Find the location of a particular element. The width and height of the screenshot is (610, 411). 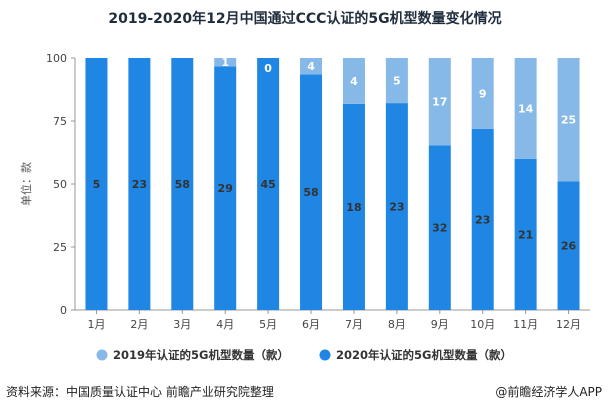

legend-label: 2019年认证的5G机型数量（款） is located at coordinates (201, 355).